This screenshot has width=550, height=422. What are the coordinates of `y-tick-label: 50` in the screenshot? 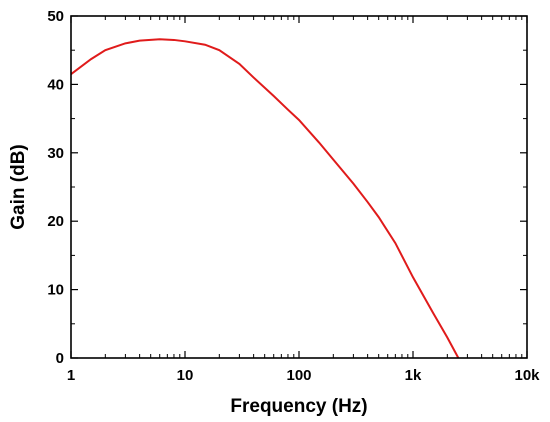 It's located at (55, 16).